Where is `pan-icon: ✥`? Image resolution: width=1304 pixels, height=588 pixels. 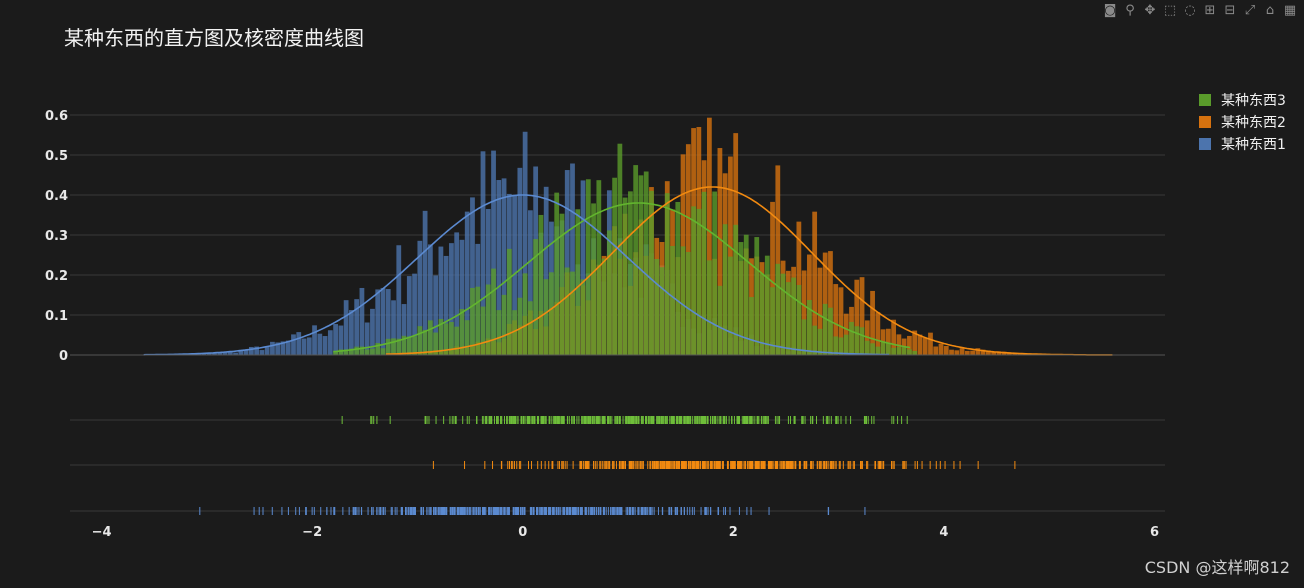 pan-icon: ✥ is located at coordinates (1150, 10).